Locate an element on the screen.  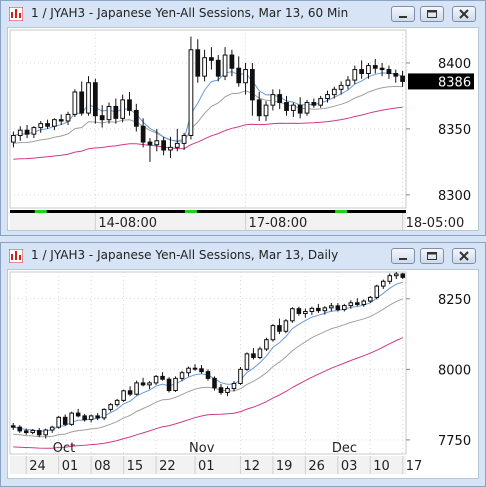
minimize-button is located at coordinates (403, 256).